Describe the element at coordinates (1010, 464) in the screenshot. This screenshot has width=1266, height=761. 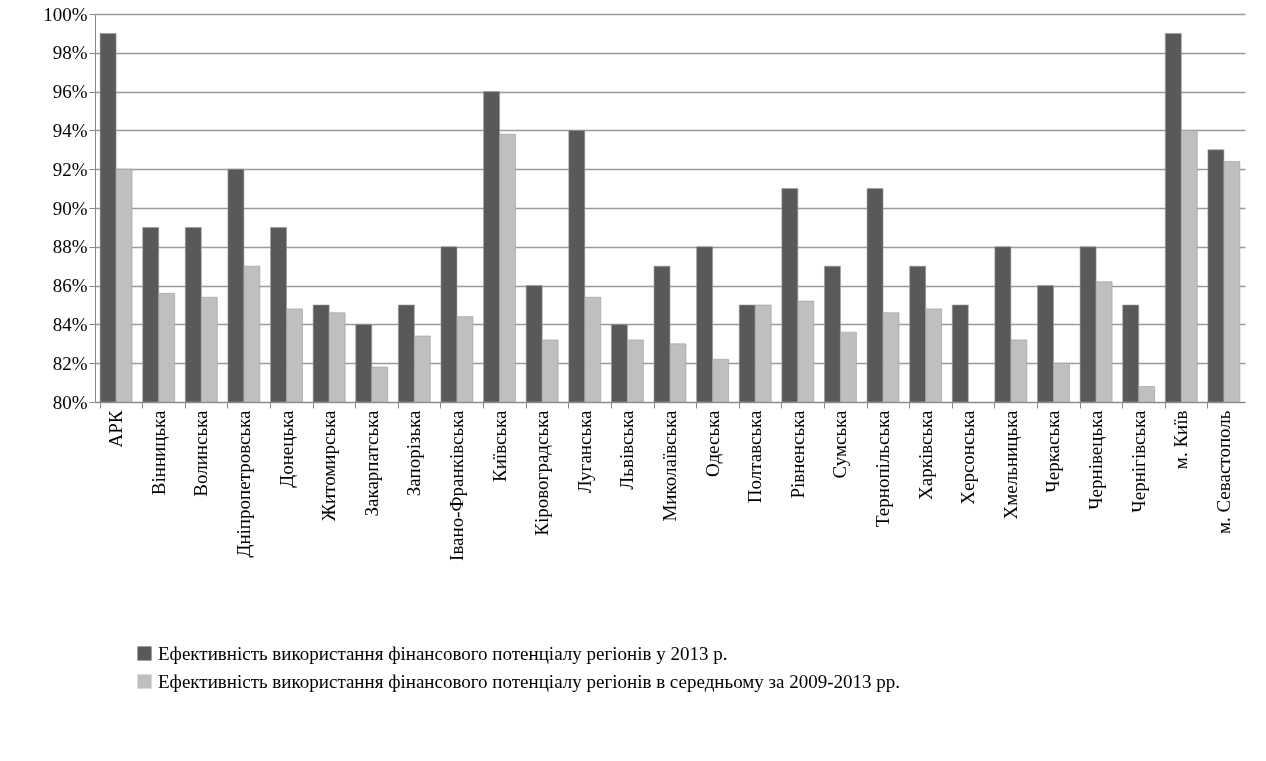
I see `x-tick-label: Хмельницька` at that location.